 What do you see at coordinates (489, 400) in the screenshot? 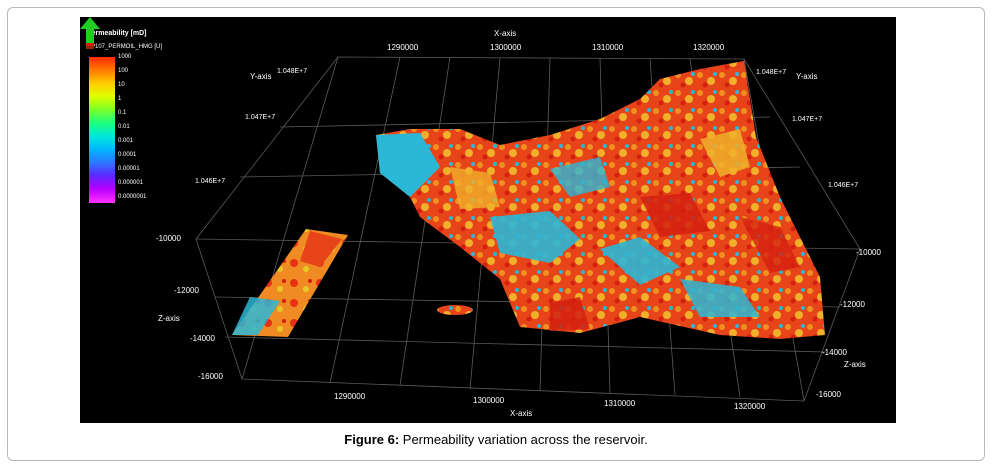
I see `x-tick-bottom-1: 1300000` at bounding box center [489, 400].